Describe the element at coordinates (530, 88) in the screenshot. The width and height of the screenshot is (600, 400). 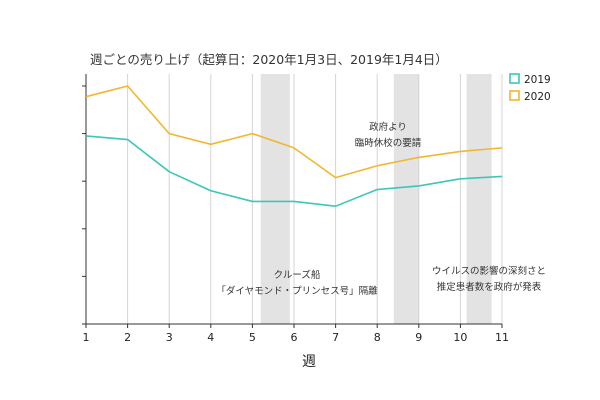
I see `legend: 2019 2020` at that location.